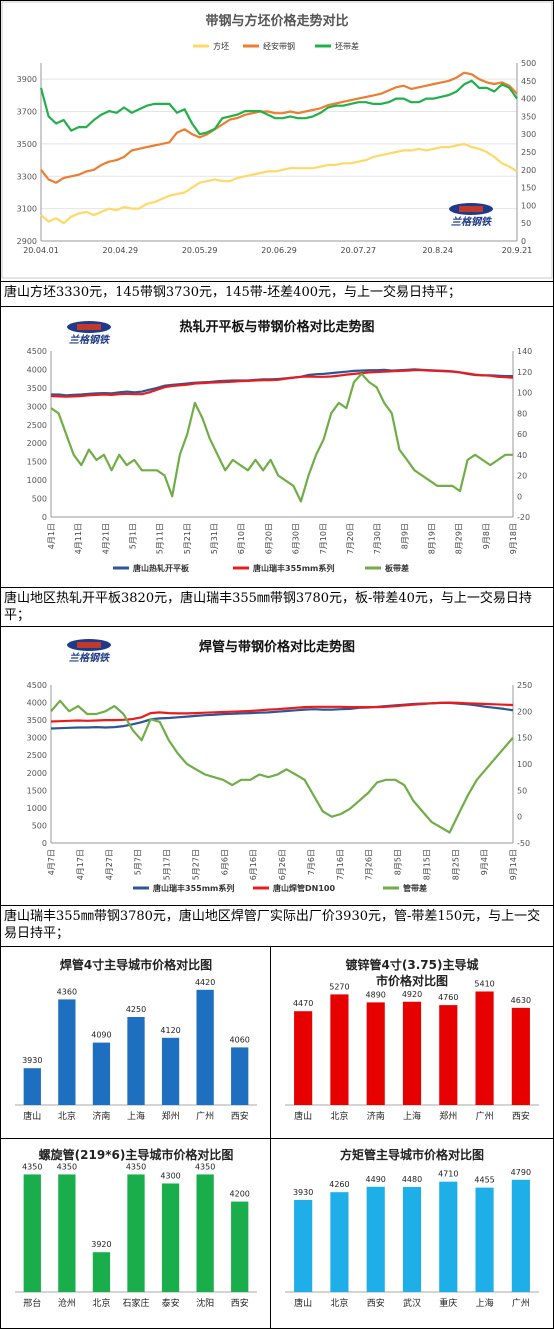  What do you see at coordinates (522, 413) in the screenshot?
I see `chart2-ytick-right: 80` at bounding box center [522, 413].